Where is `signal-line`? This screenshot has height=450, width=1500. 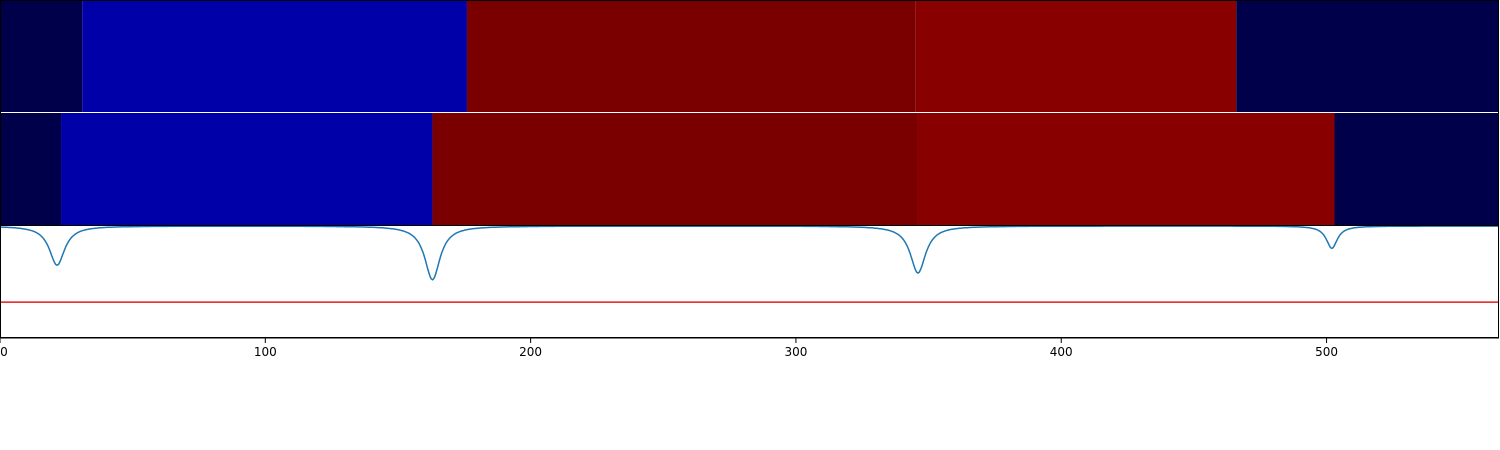
signal-line is located at coordinates (749, 253).